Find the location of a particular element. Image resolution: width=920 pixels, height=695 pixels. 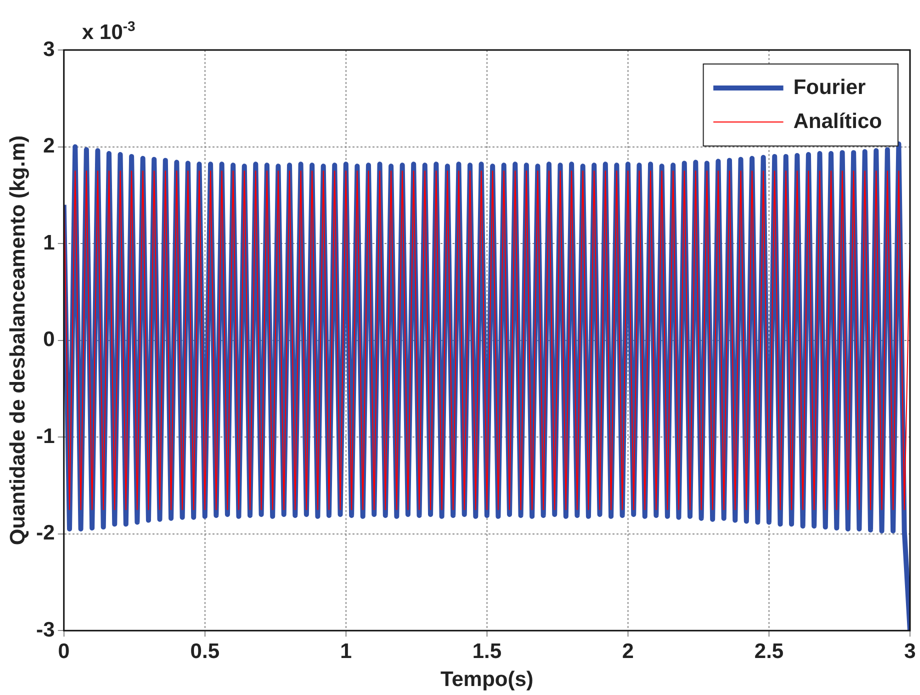

y-axis-title: Quantidade de desbalanceamento (kg.m) is located at coordinates (18, 341).